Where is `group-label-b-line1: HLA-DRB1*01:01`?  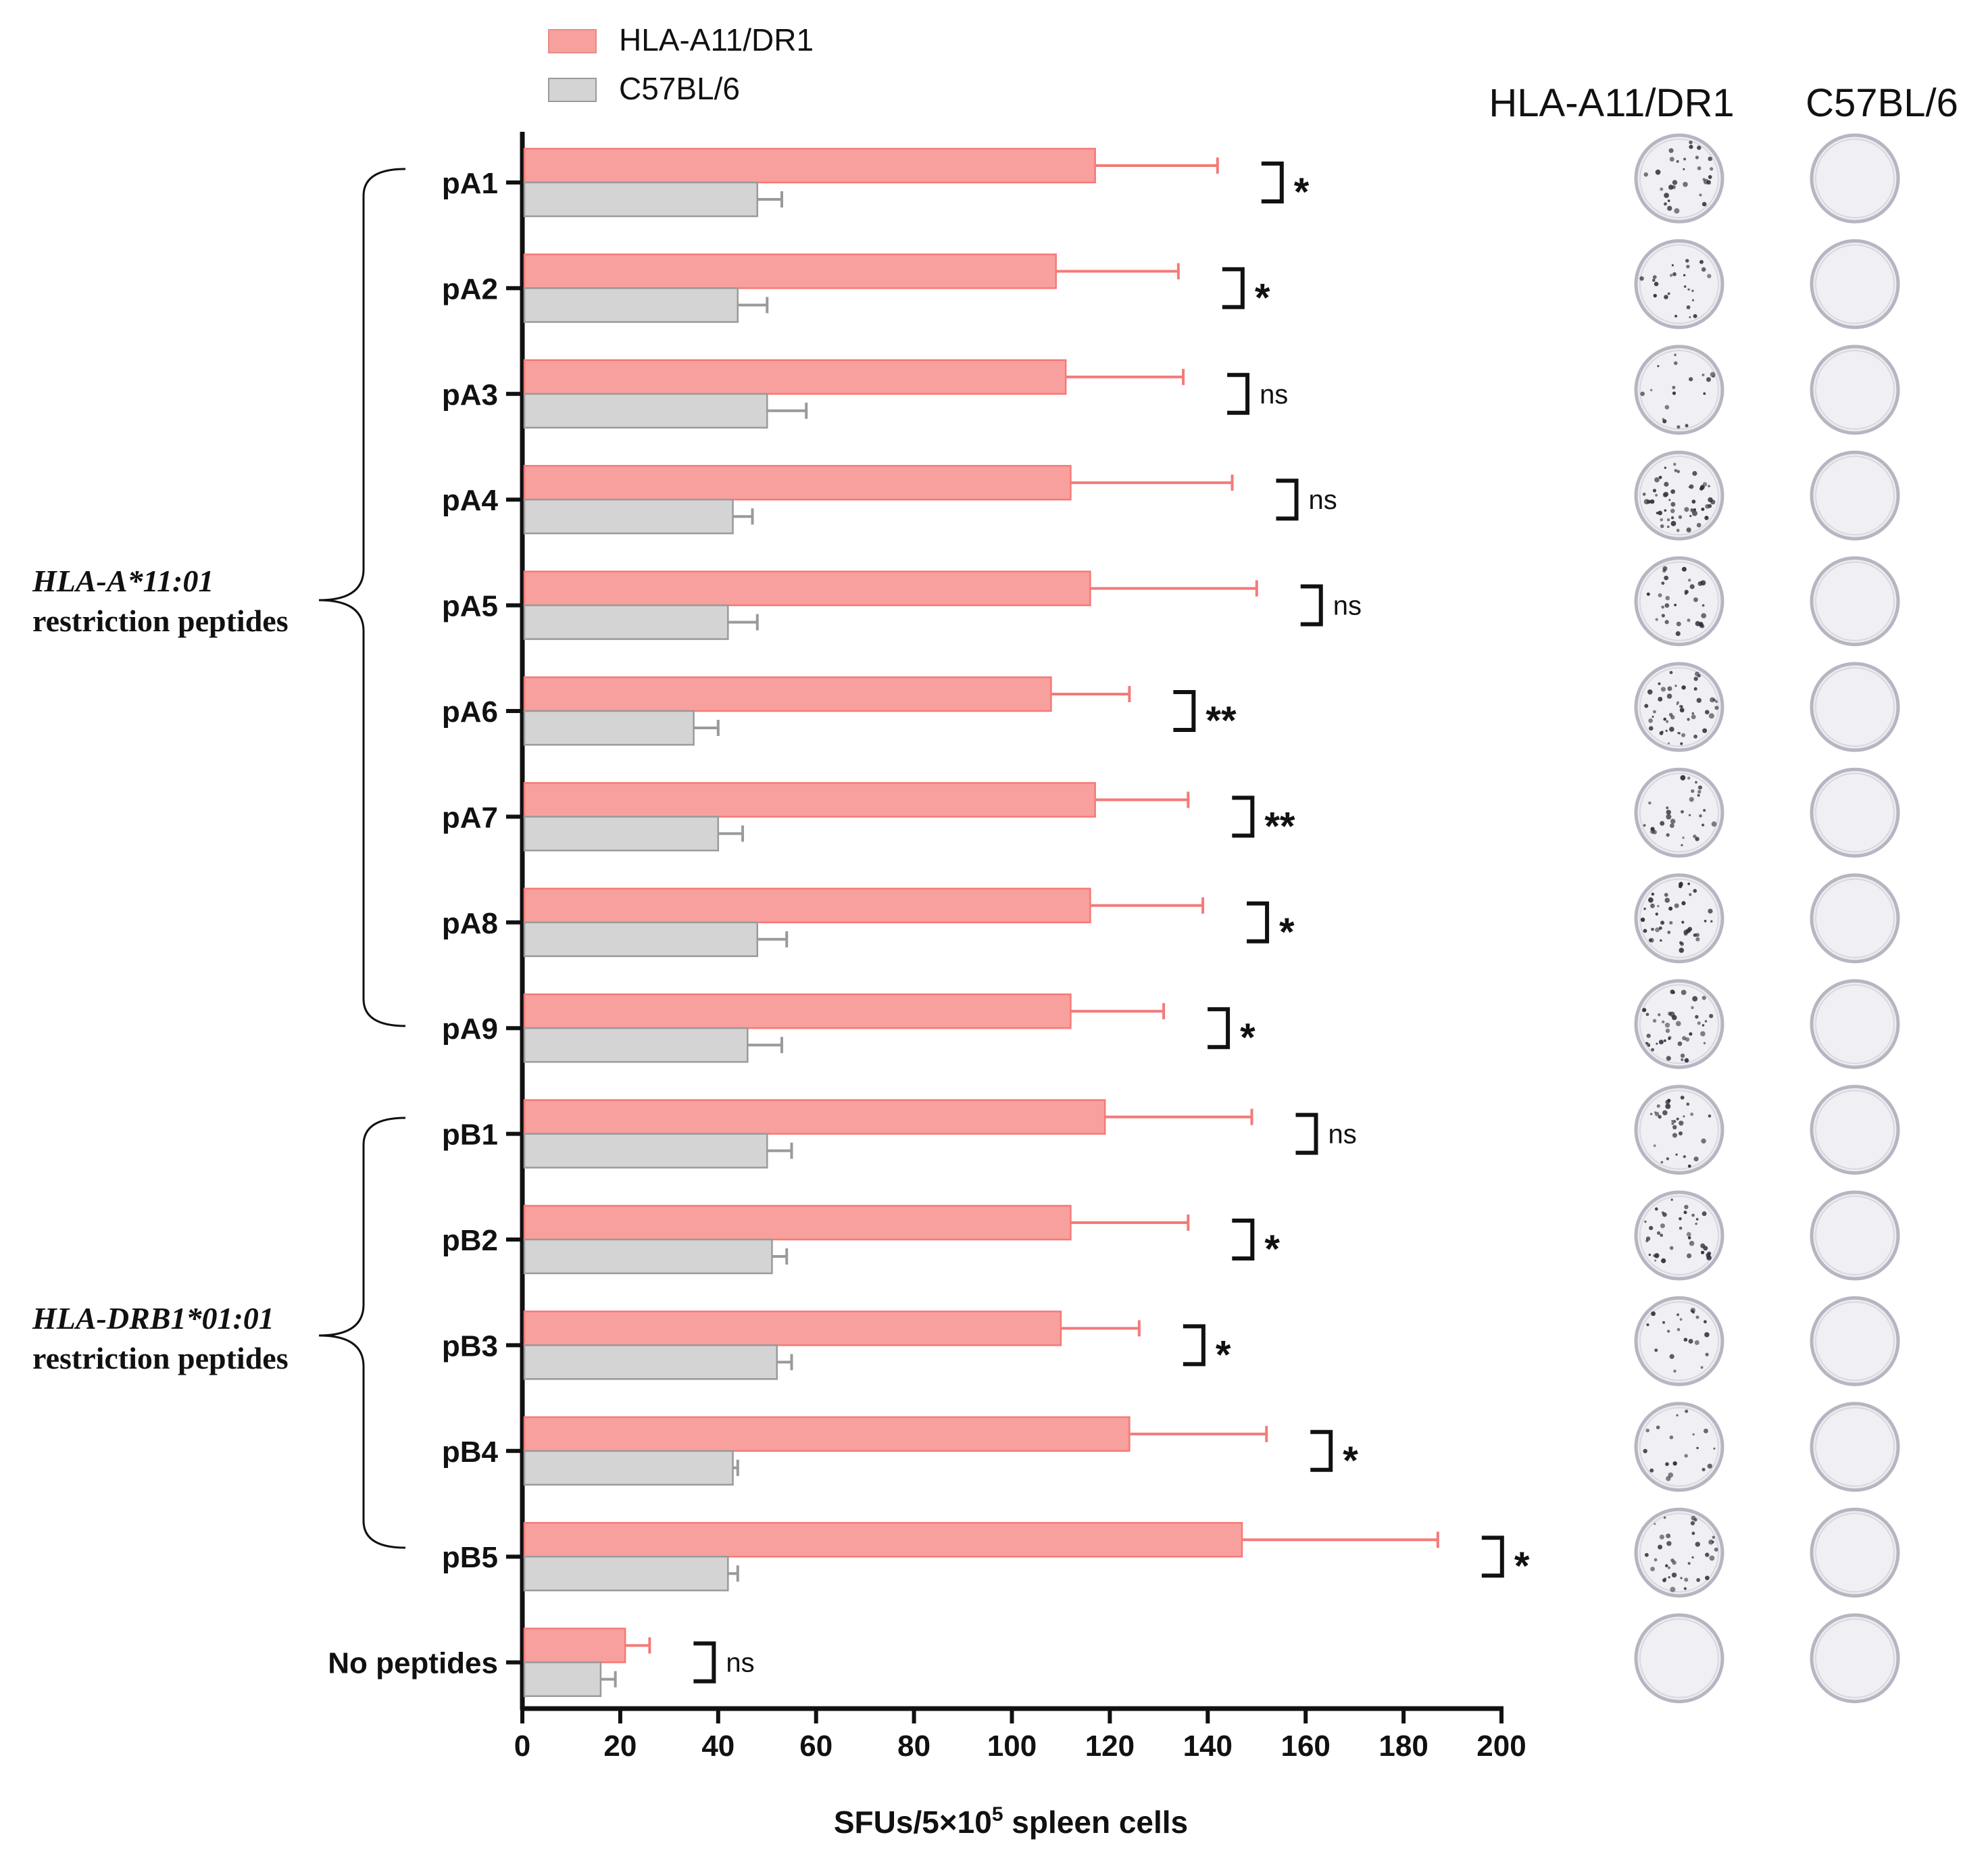
group-label-b-line1: HLA-DRB1*01:01 is located at coordinates (153, 1318).